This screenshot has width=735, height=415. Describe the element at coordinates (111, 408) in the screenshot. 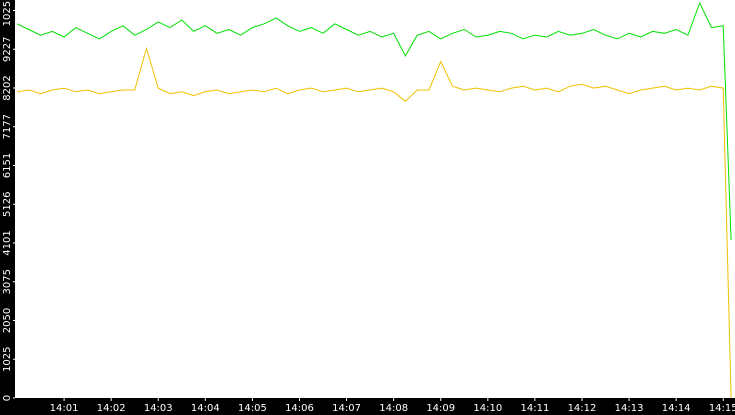

I see `x-tick-label: 14:02` at that location.